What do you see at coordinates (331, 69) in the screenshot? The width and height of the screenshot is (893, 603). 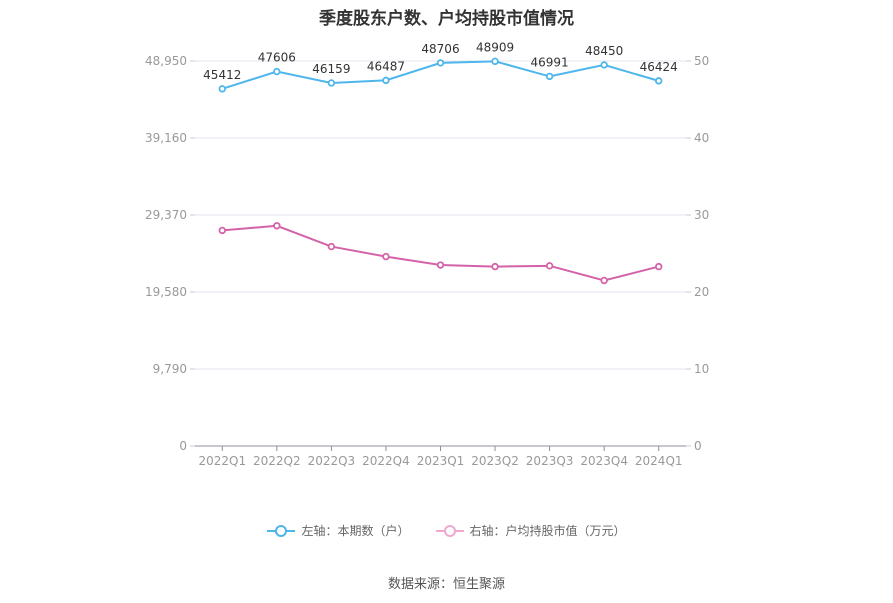 I see `data-label: 46159` at bounding box center [331, 69].